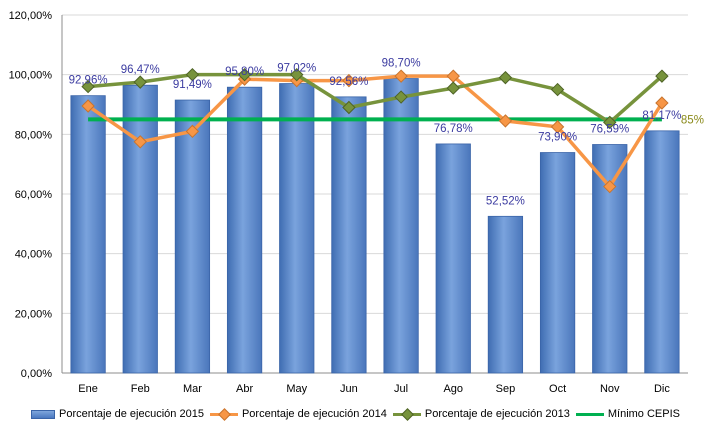 This screenshot has height=435, width=711. Describe the element at coordinates (453, 389) in the screenshot. I see `x-tick-label: Ago` at that location.